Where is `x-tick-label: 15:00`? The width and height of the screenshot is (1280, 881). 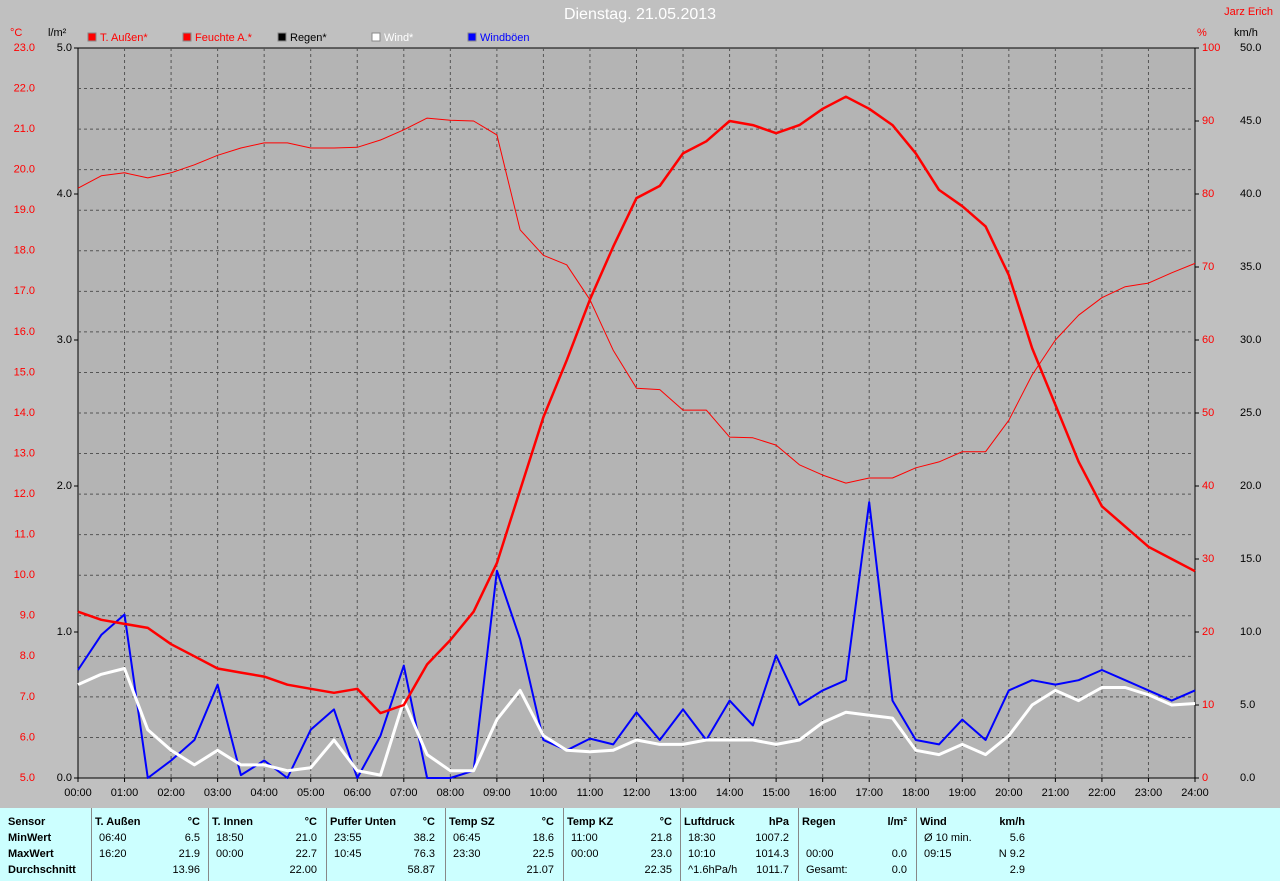
x-tick-label: 15:00 is located at coordinates (776, 793).